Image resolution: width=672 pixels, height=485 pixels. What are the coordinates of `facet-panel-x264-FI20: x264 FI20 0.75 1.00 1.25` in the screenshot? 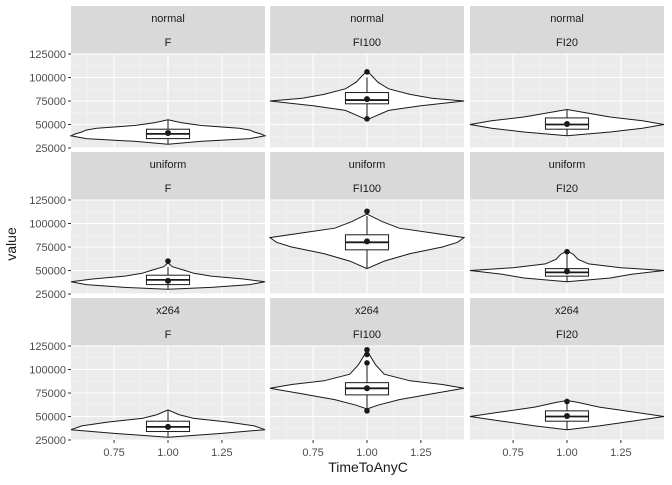 It's located at (567, 378).